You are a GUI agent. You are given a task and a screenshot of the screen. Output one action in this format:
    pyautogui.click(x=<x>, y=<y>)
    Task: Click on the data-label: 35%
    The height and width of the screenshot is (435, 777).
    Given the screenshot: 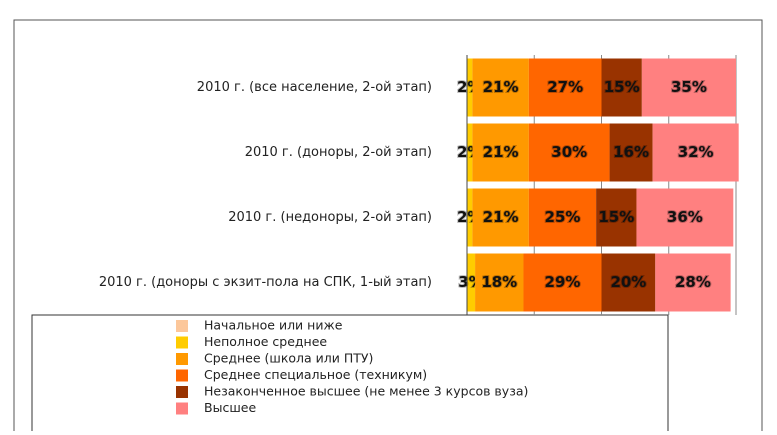 What is the action you would take?
    pyautogui.click(x=689, y=87)
    